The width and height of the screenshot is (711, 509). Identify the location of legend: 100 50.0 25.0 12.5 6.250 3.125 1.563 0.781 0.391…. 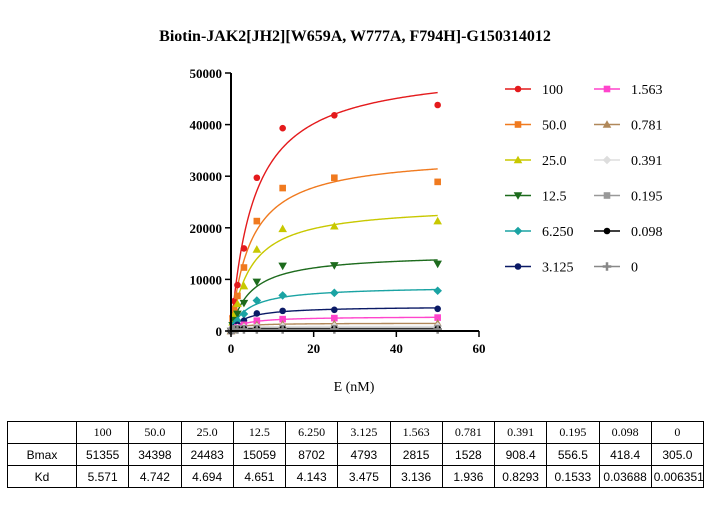
(584, 179).